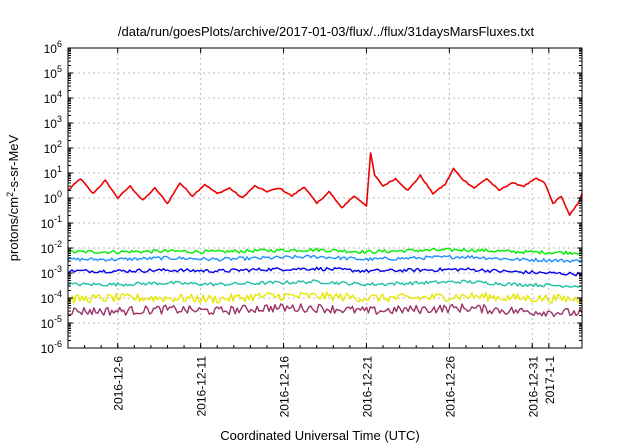 Image resolution: width=640 pixels, height=448 pixels. What do you see at coordinates (119, 383) in the screenshot?
I see `x-tick-label: 2016-12-6` at bounding box center [119, 383].